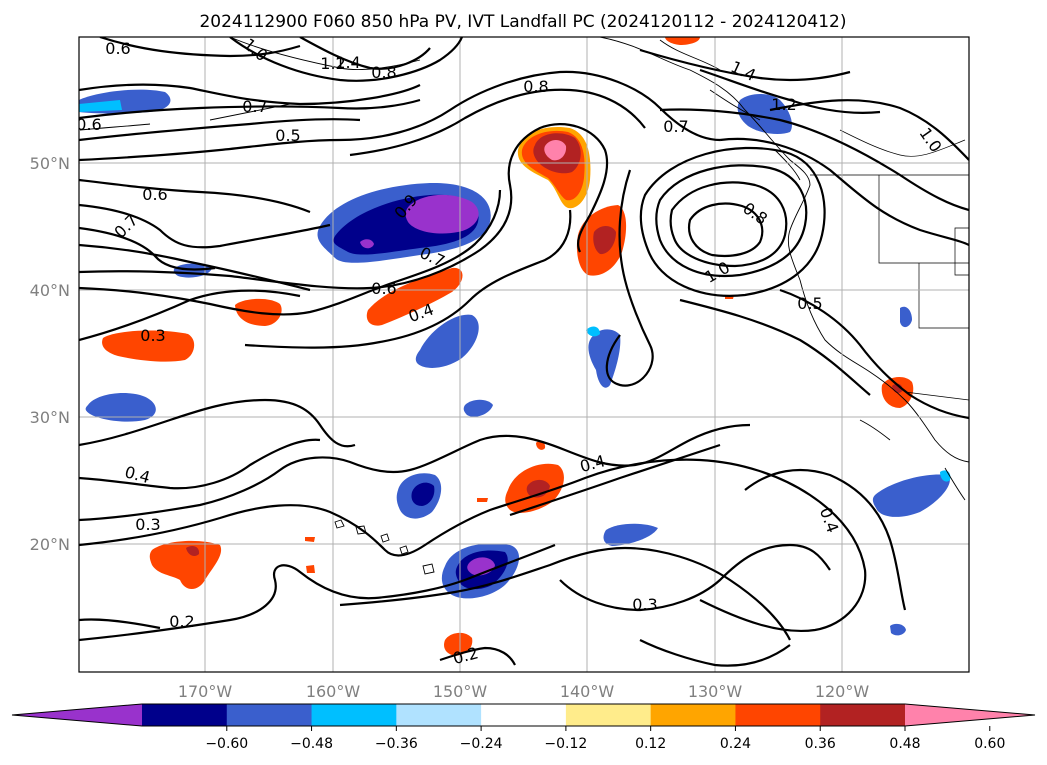 This screenshot has width=1047, height=765. I want to click on political-borders, so click(889, 265).